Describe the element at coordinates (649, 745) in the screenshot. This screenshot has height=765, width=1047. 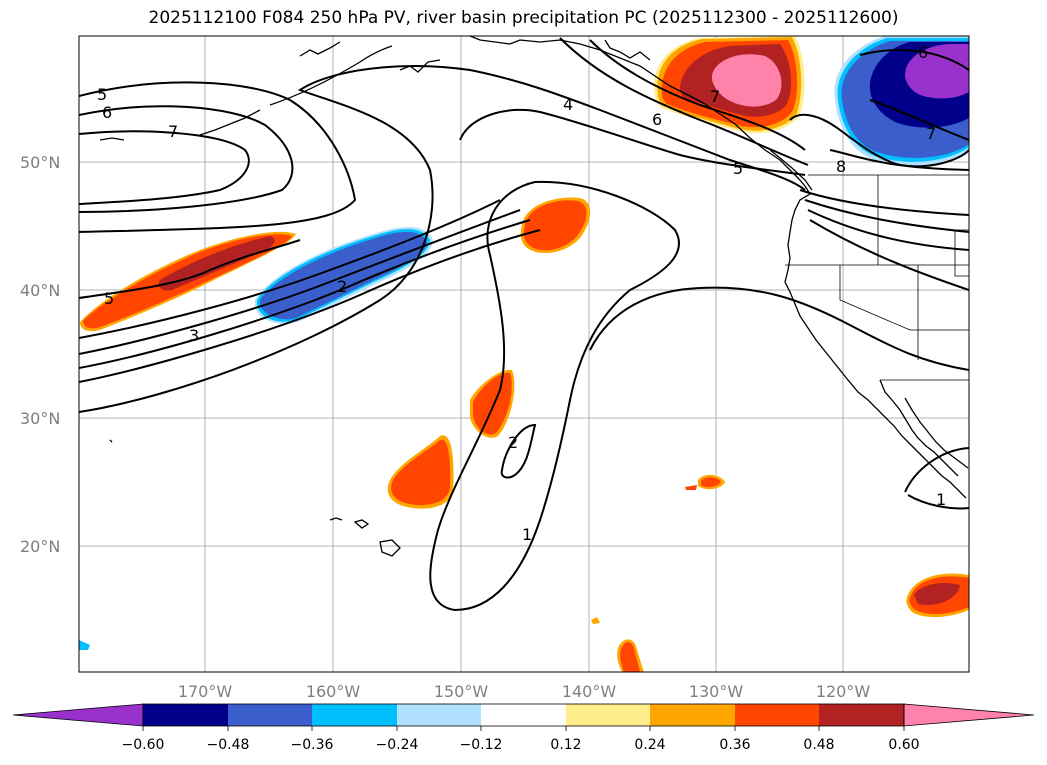
I see `colorbar-tick-label: 0.24` at that location.